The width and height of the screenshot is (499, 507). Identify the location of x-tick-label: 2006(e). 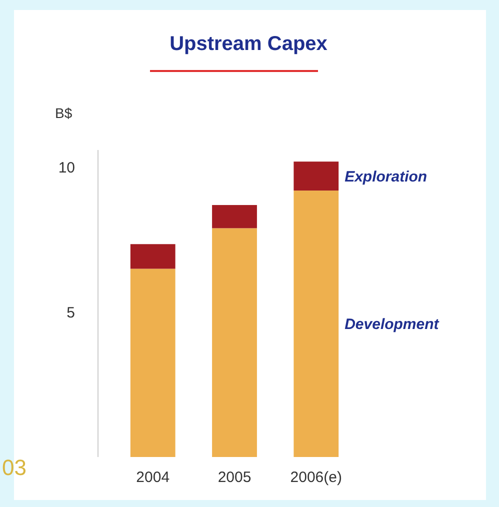
(316, 477).